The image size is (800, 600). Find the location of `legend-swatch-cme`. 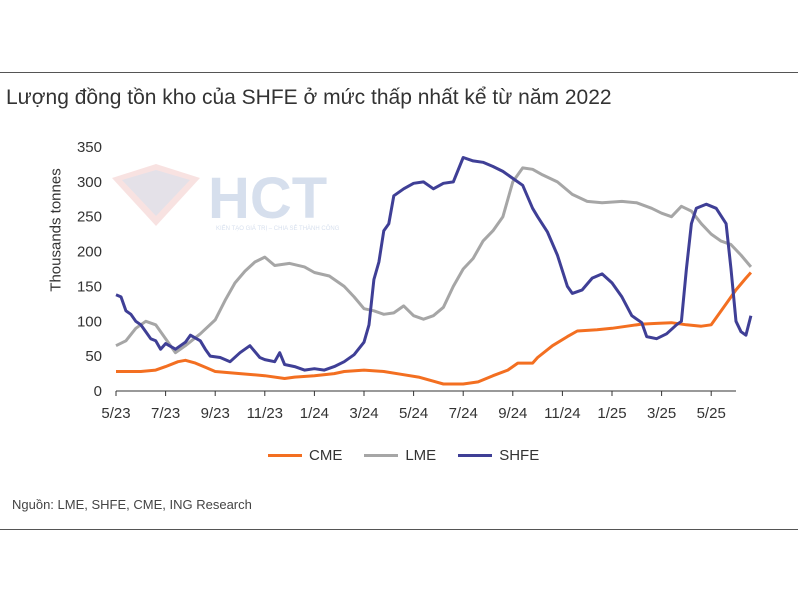

legend-swatch-cme is located at coordinates (285, 455).